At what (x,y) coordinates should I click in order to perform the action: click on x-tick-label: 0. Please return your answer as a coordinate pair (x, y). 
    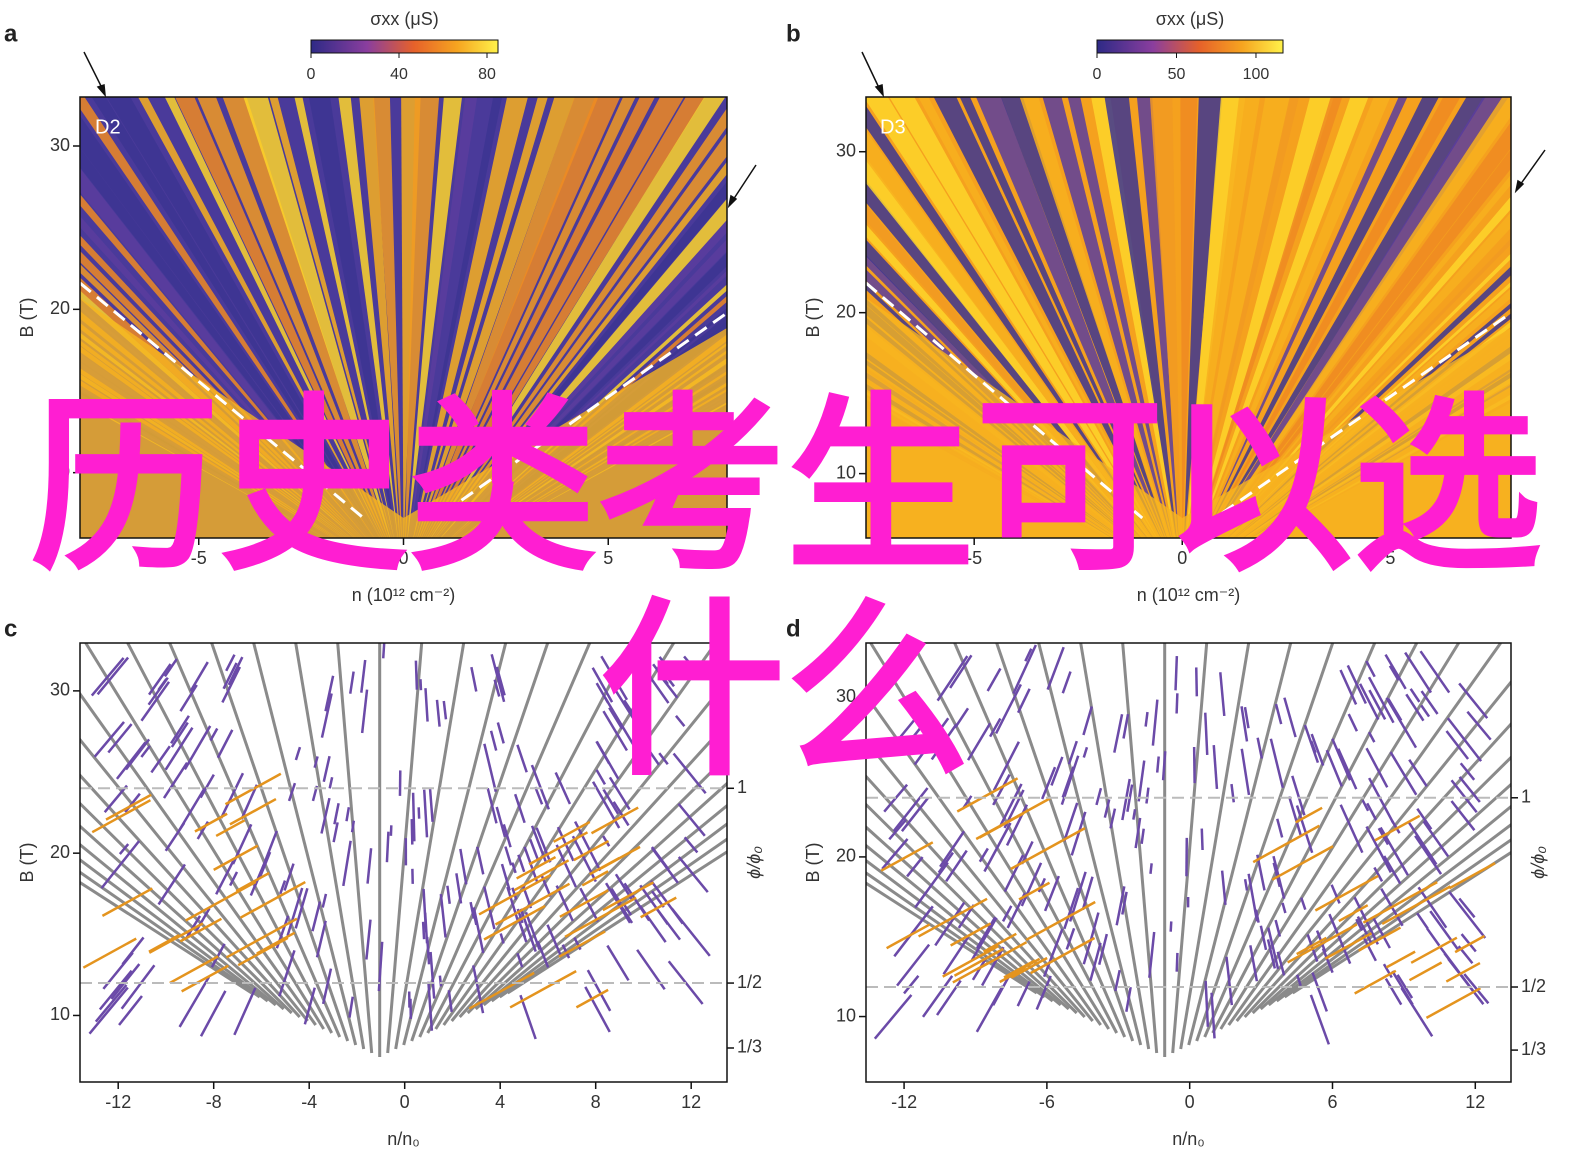
    Looking at the image, I should click on (1190, 1102).